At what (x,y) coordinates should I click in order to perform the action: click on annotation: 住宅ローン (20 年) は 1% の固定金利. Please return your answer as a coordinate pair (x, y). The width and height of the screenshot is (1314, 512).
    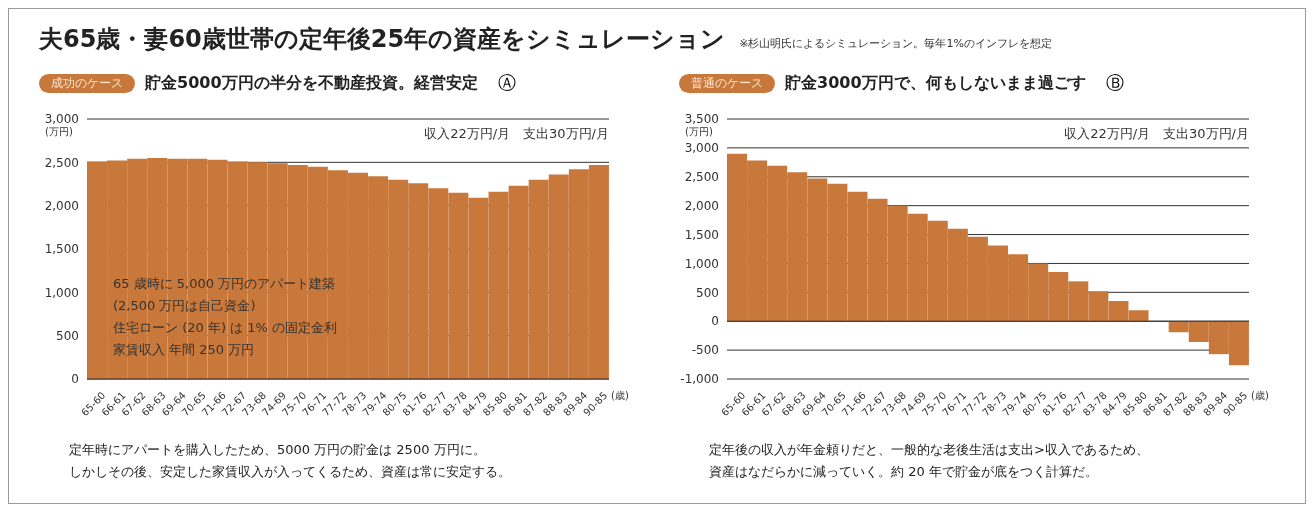
    Looking at the image, I should click on (225, 328).